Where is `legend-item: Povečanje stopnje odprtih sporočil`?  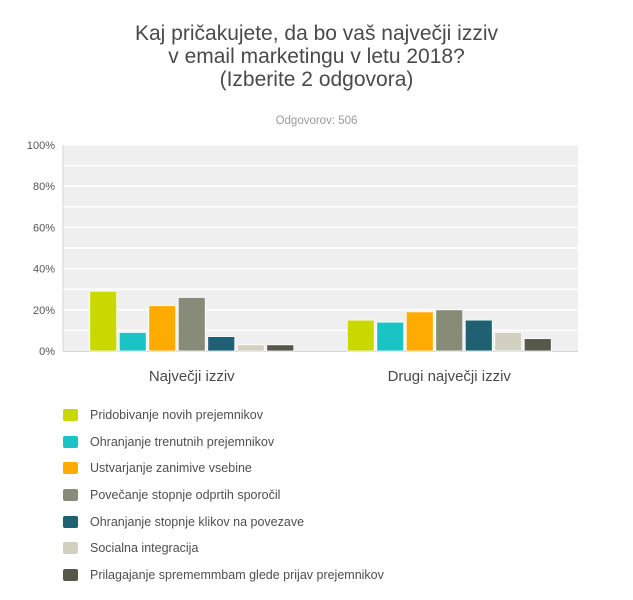 legend-item: Povečanje stopnje odprtih sporočil is located at coordinates (323, 495).